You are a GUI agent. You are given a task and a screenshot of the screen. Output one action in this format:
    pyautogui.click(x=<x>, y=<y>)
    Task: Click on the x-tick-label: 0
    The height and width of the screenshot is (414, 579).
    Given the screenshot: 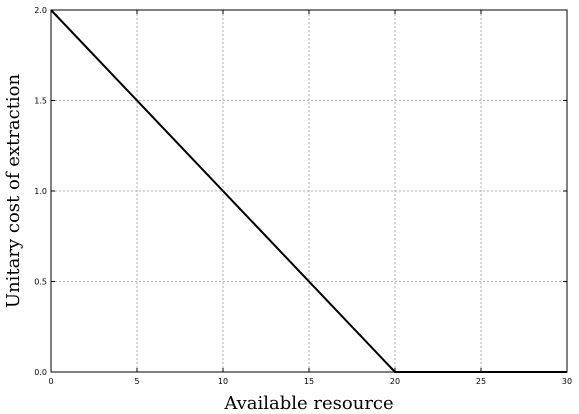 What is the action you would take?
    pyautogui.click(x=50, y=381)
    